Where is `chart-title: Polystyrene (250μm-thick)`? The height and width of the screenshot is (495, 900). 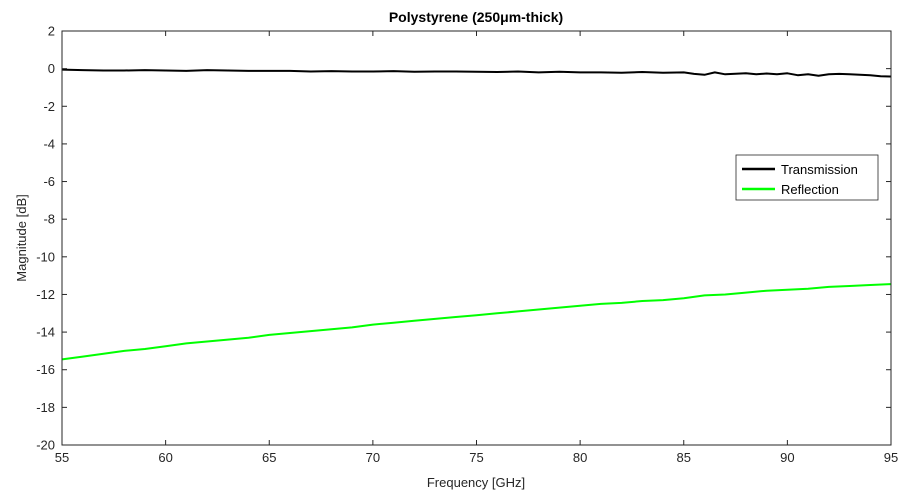
chart-title: Polystyrene (250μm-thick) is located at coordinates (476, 17).